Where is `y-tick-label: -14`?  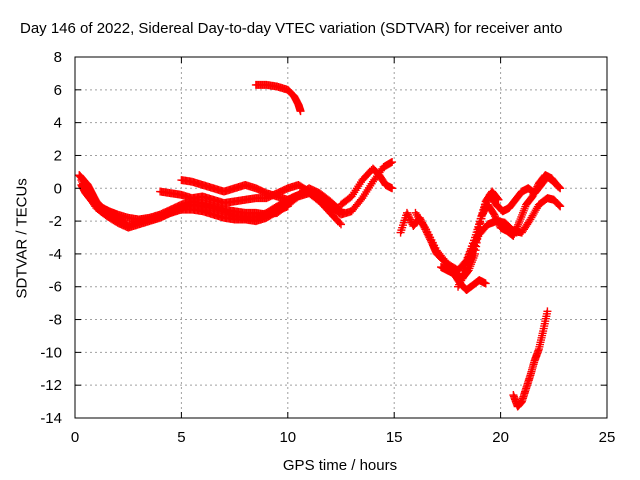 y-tick-label: -14 is located at coordinates (51, 418).